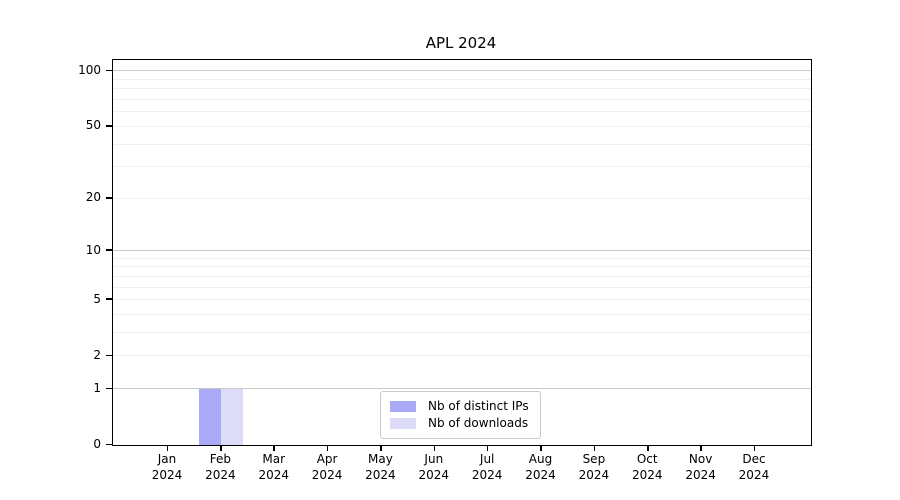 The image size is (900, 500). Describe the element at coordinates (380, 467) in the screenshot. I see `x-tick-label-may: May 2024` at that location.